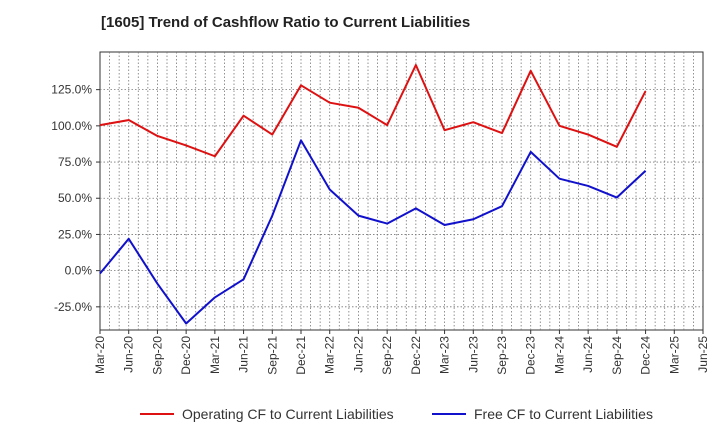 This screenshot has width=720, height=440. Describe the element at coordinates (100, 355) in the screenshot. I see `x-tick-label: Mar-20` at that location.